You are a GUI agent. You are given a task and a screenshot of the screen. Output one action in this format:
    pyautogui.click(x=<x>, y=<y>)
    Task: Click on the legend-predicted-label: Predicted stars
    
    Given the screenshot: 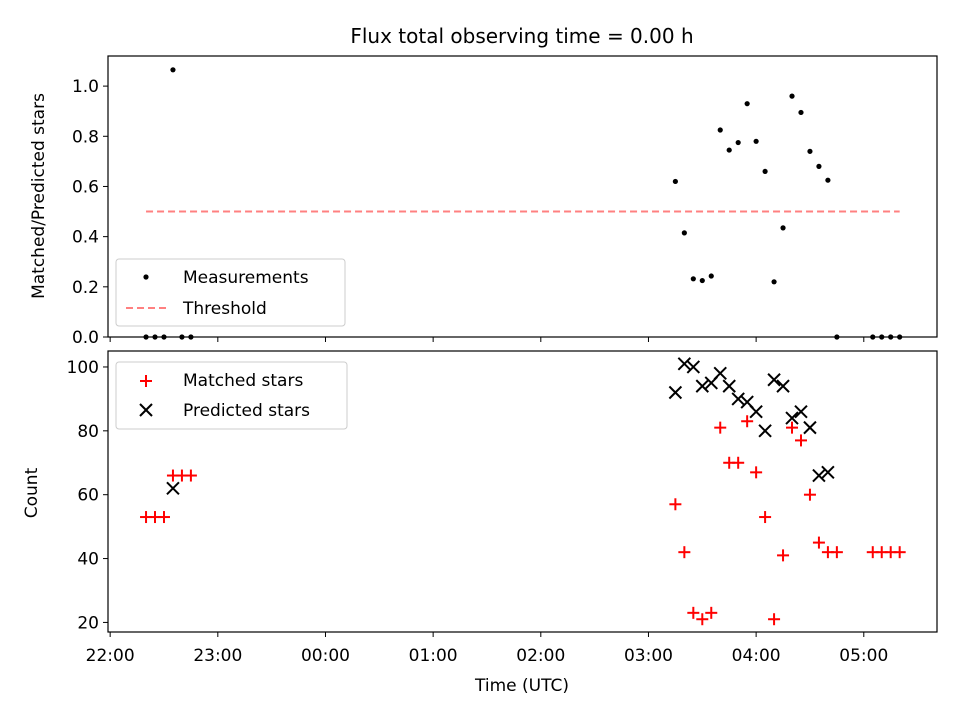 What is the action you would take?
    pyautogui.click(x=246, y=411)
    